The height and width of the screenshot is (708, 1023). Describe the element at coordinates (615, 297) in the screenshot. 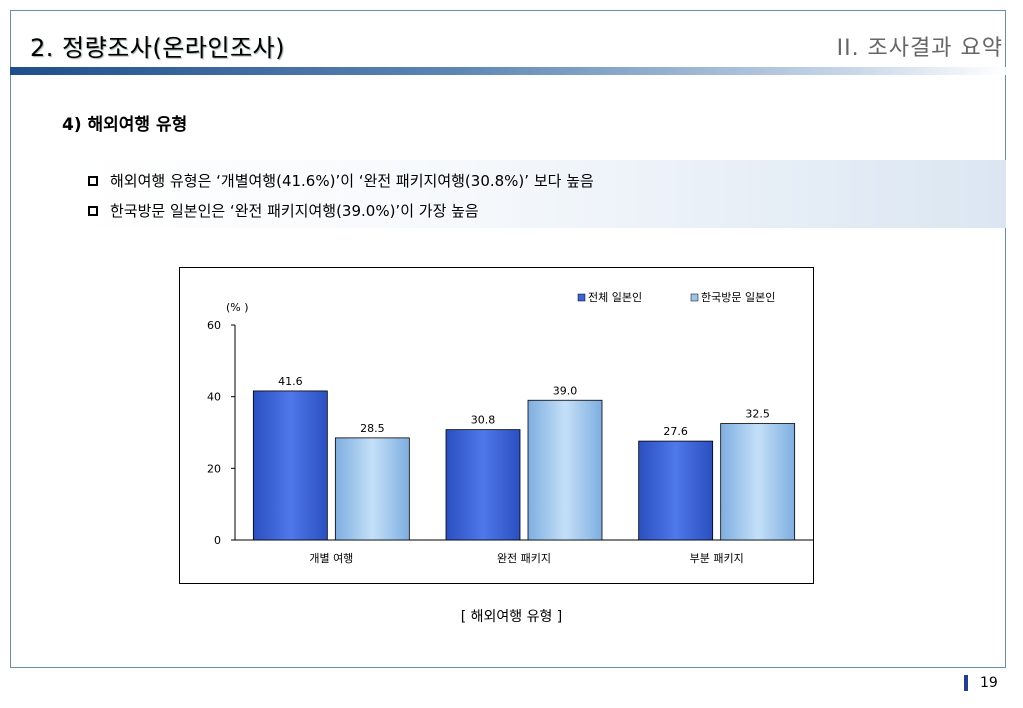

I see `legend-label: 전체 일본인` at that location.